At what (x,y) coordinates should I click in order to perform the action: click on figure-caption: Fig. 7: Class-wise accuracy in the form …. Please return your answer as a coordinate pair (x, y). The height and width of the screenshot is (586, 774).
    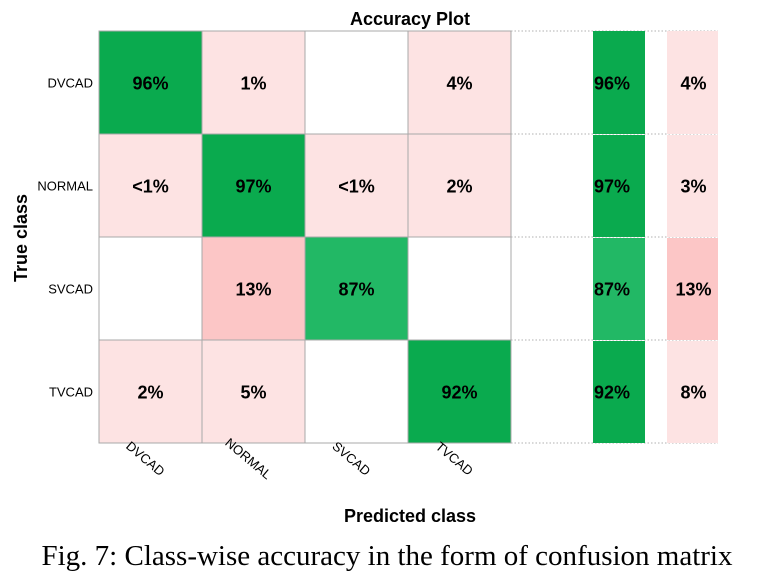
    Looking at the image, I should click on (387, 556).